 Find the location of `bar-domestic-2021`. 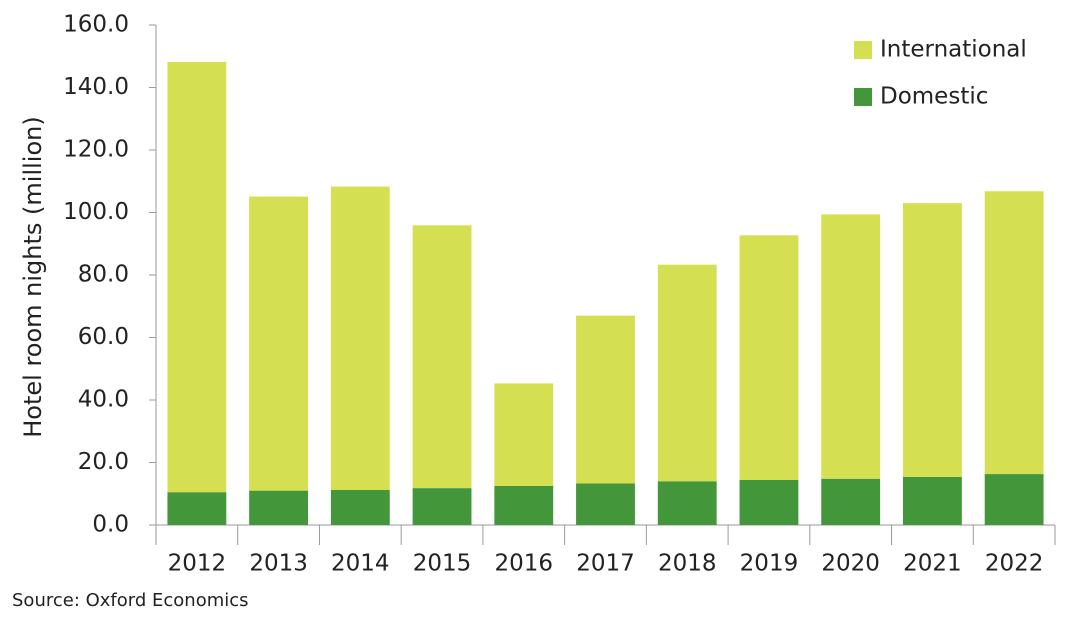

bar-domestic-2021 is located at coordinates (932, 500).